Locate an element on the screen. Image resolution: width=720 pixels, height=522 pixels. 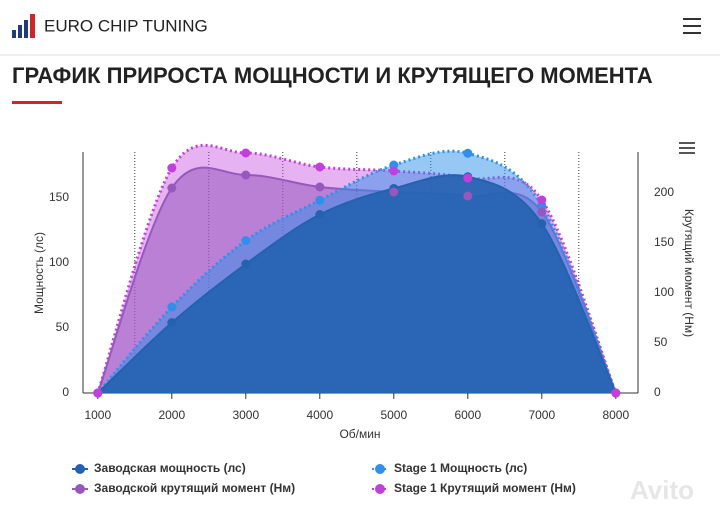
watermark: Avito is located at coordinates (662, 490).